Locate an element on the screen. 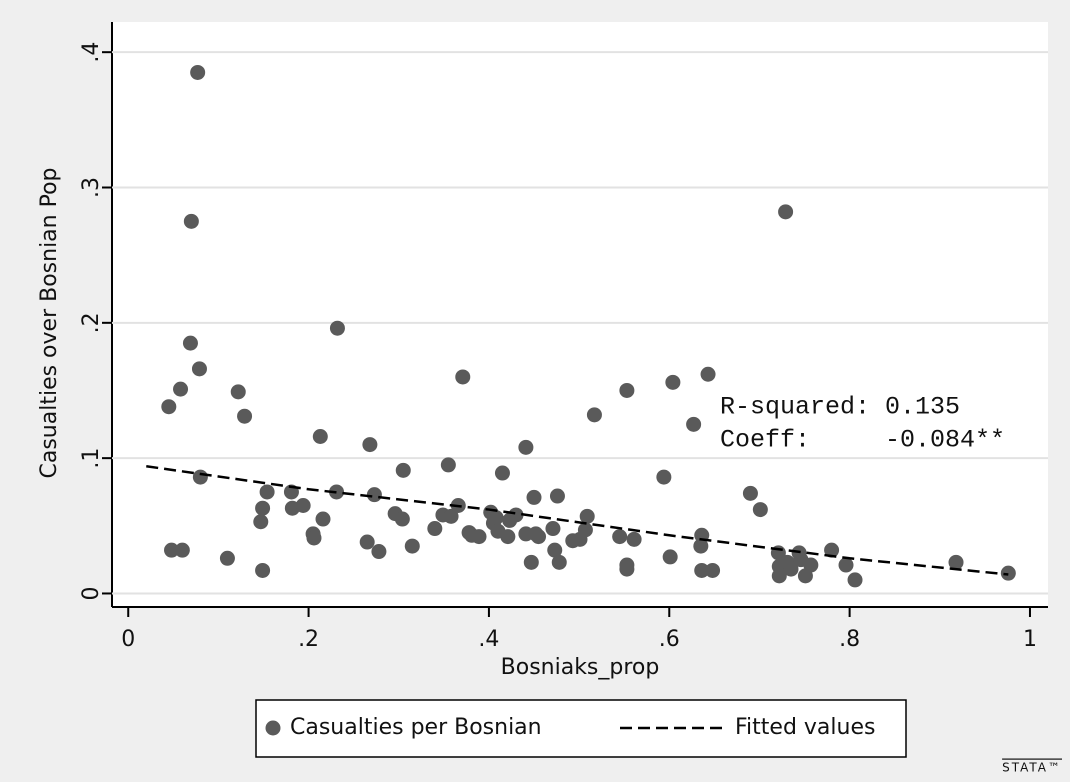 The width and height of the screenshot is (1070, 782). legend-label: Fitted values is located at coordinates (805, 727).